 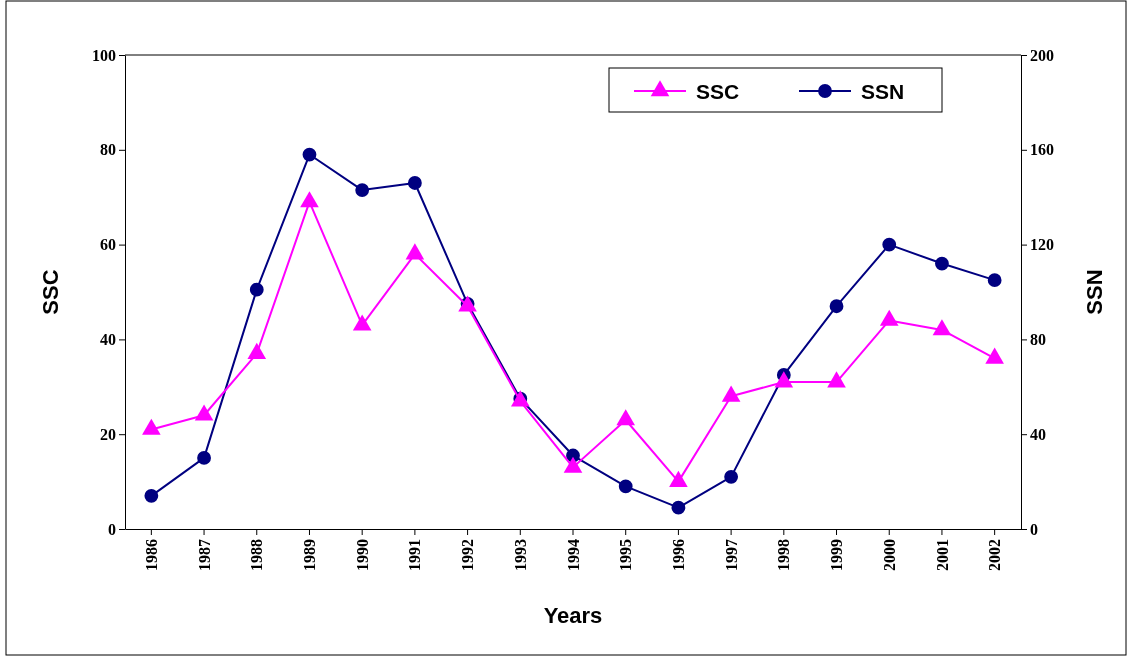 What do you see at coordinates (204, 555) in the screenshot?
I see `x-tick-label: 1987` at bounding box center [204, 555].